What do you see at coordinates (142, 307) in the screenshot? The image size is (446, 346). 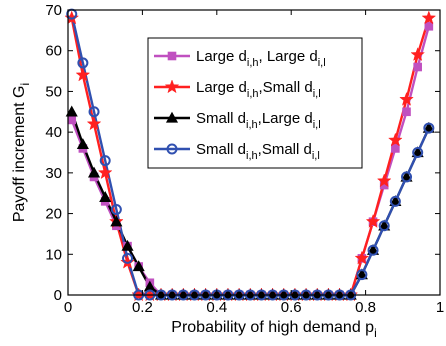 I see `x-tick-label: 0.2` at bounding box center [142, 307].